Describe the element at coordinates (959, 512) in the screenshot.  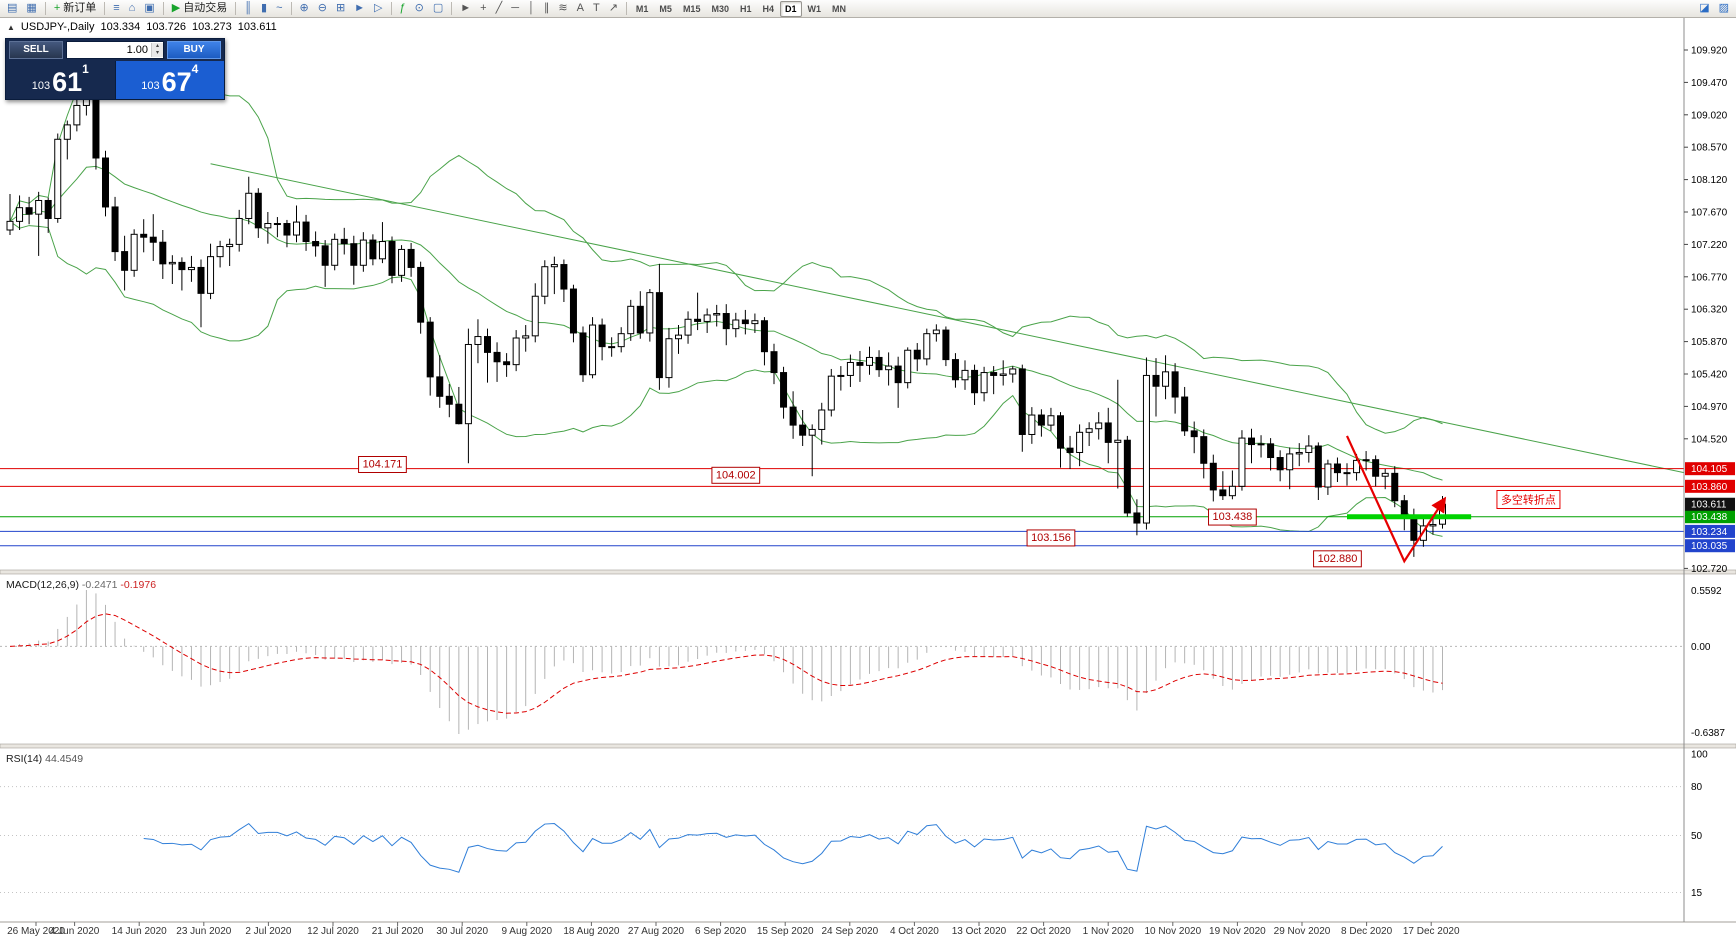
I see `chart-labels: 104.171 104.002 103.438 103.156 102.880 多空转折点` at that location.